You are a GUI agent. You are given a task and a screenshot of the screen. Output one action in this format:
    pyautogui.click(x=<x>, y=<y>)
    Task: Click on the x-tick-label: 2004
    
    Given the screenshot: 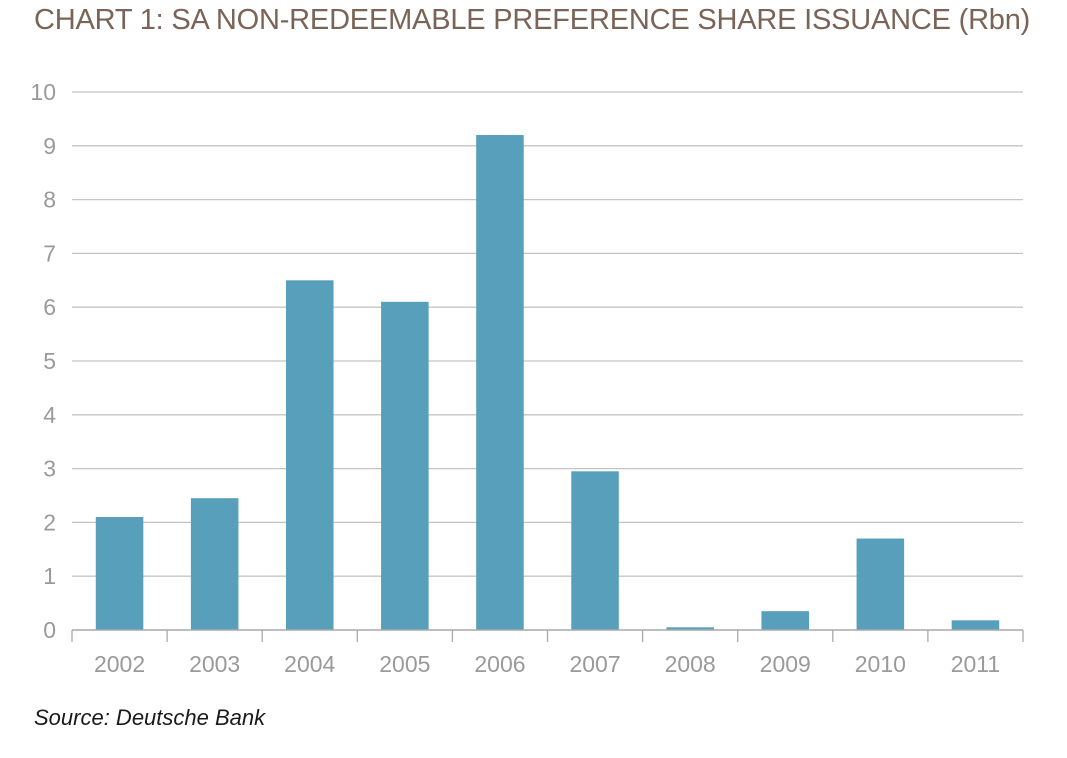 What is the action you would take?
    pyautogui.click(x=309, y=664)
    